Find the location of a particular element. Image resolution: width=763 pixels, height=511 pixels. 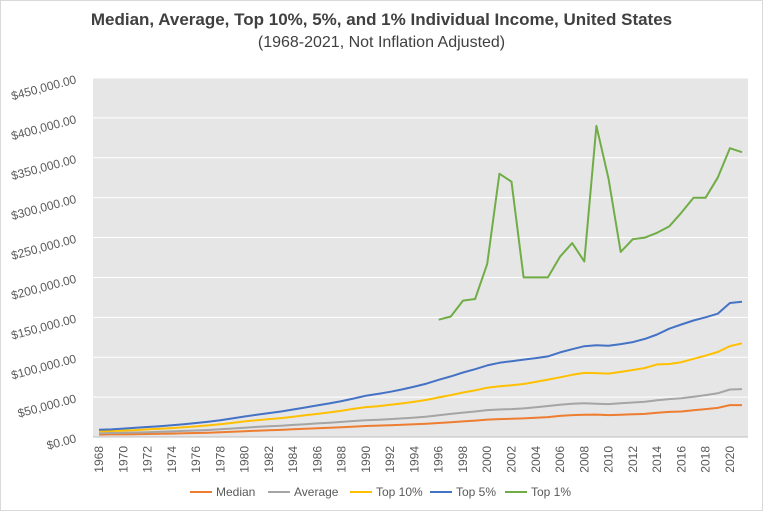

x-tick-label: 1968 is located at coordinates (99, 459).